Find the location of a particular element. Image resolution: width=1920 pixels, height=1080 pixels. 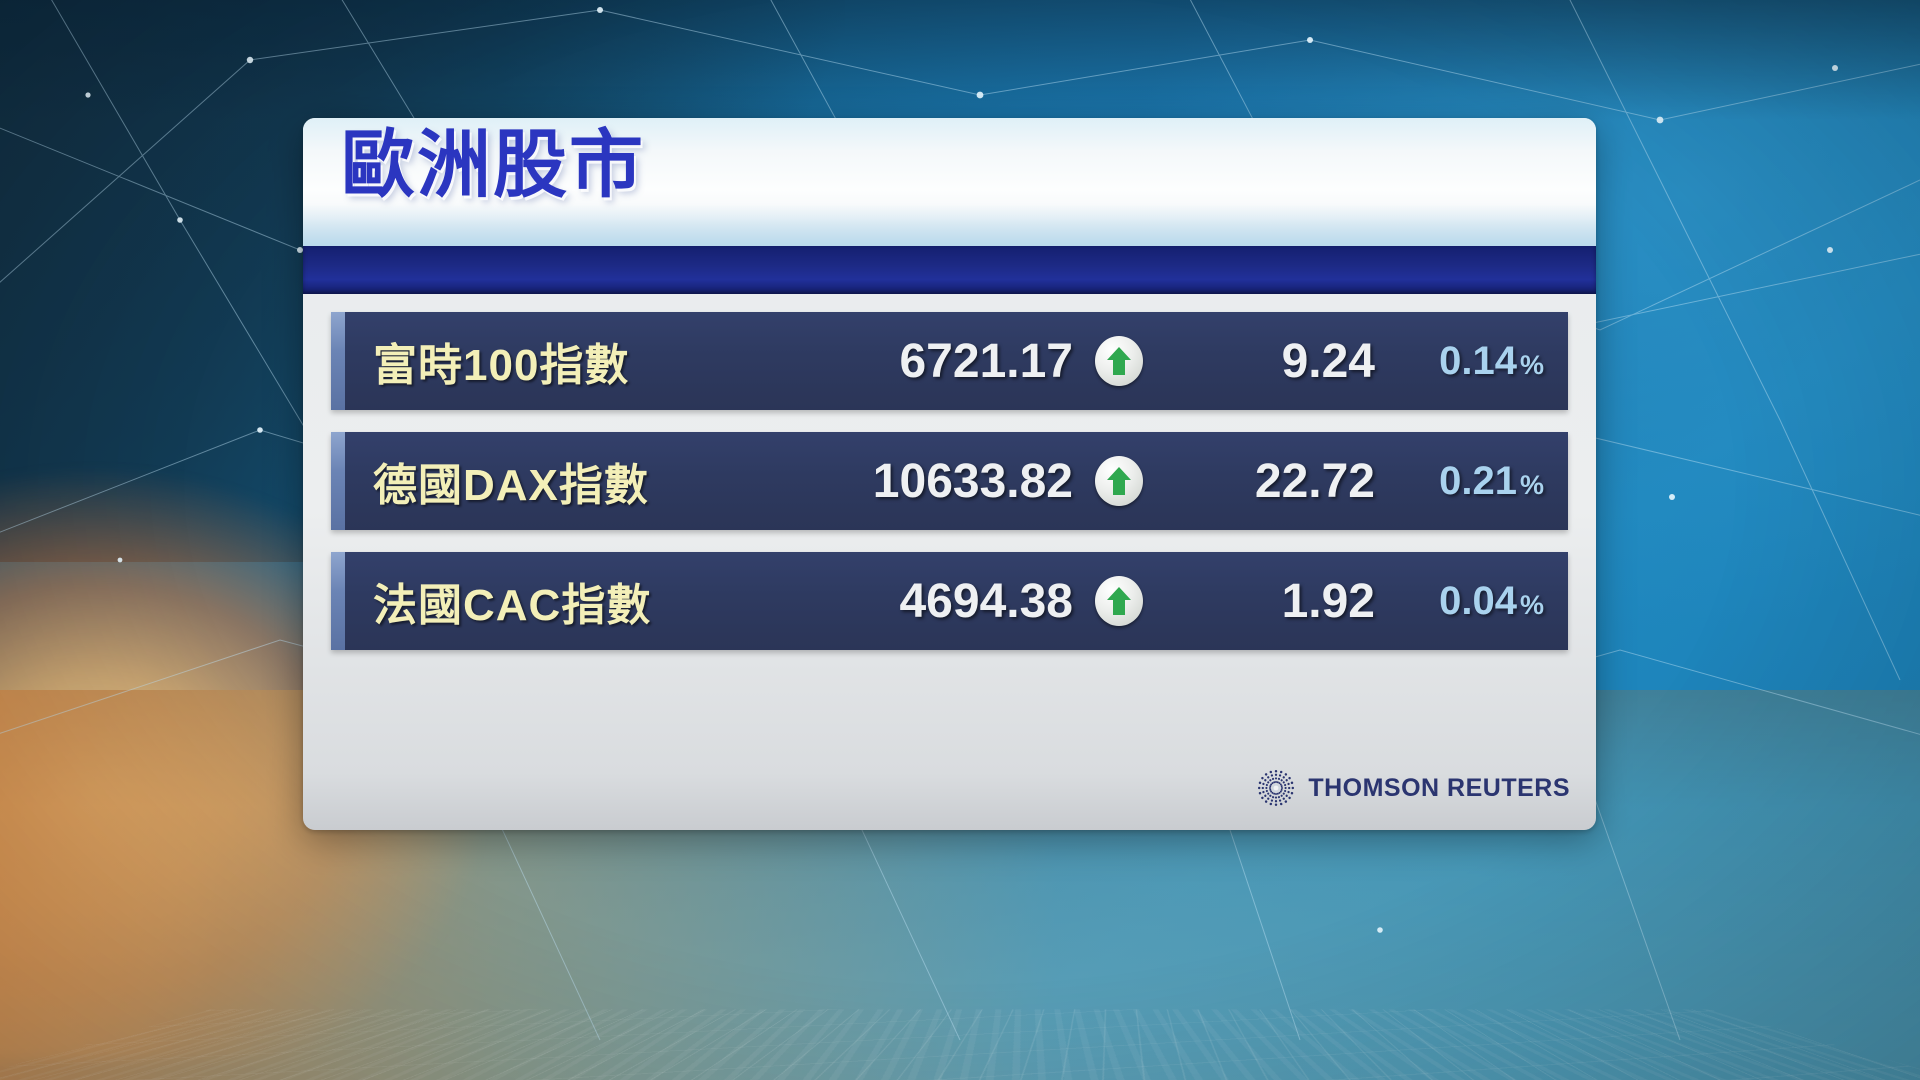

index-percent-value: 0.21 is located at coordinates (1478, 480).